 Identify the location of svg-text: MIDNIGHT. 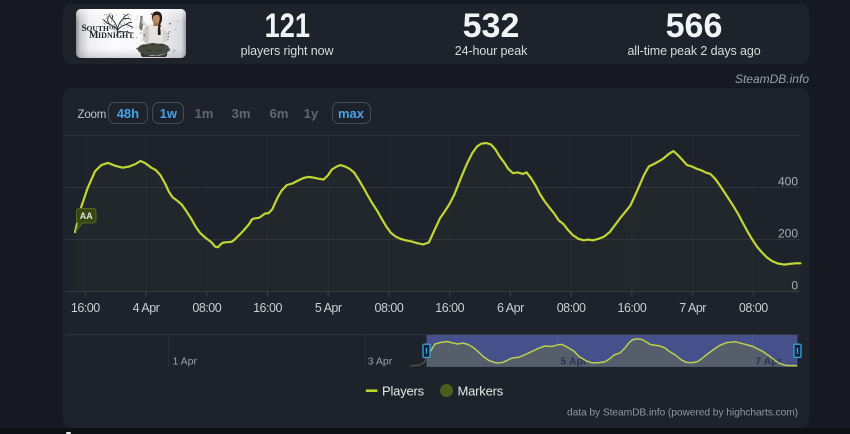
(111, 35).